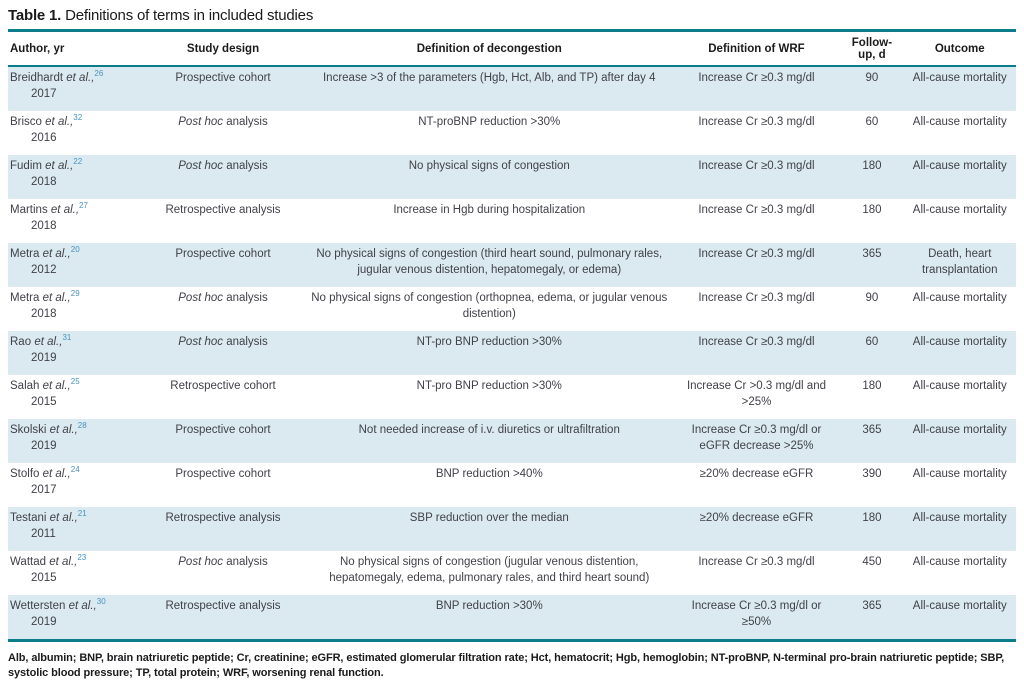 The image size is (1024, 682). What do you see at coordinates (49, 208) in the screenshot?
I see `author-name-line: Martins et al.,27` at bounding box center [49, 208].